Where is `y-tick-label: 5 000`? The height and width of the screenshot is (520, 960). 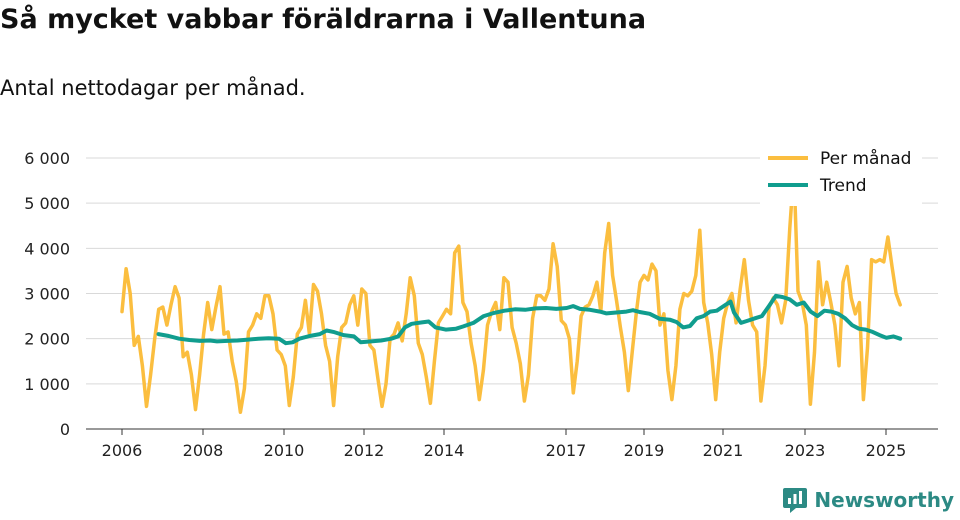 y-tick-label: 5 000 is located at coordinates (47, 203).